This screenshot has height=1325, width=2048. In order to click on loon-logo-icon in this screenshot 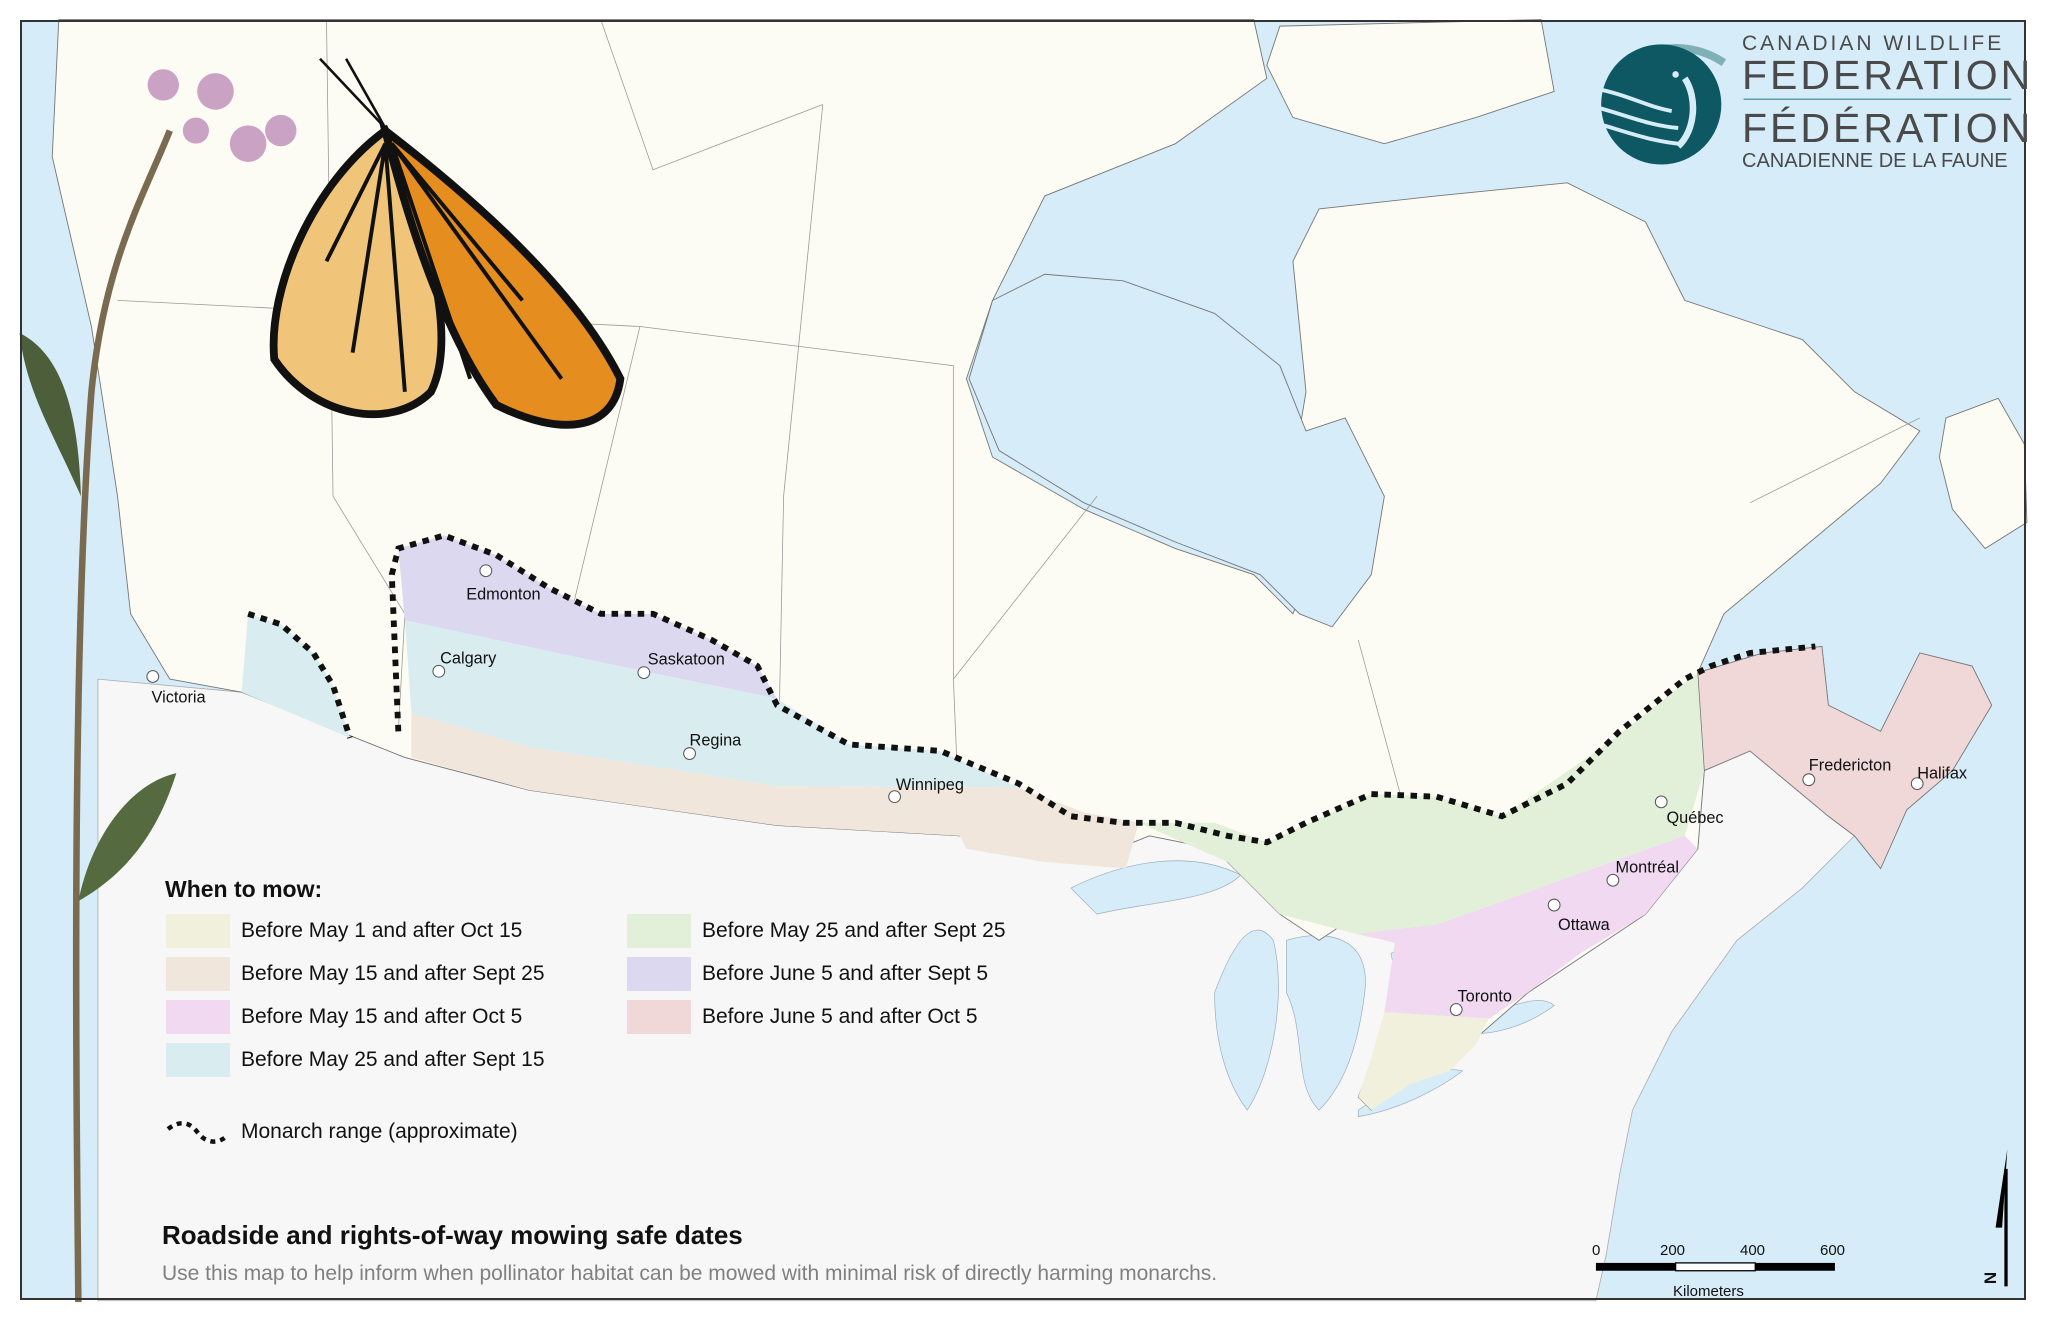, I will do `click(1661, 104)`.